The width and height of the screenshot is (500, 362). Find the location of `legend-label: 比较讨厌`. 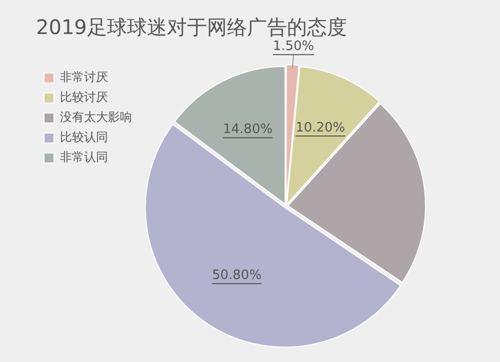

legend-label: 比较讨厌 is located at coordinates (84, 97).